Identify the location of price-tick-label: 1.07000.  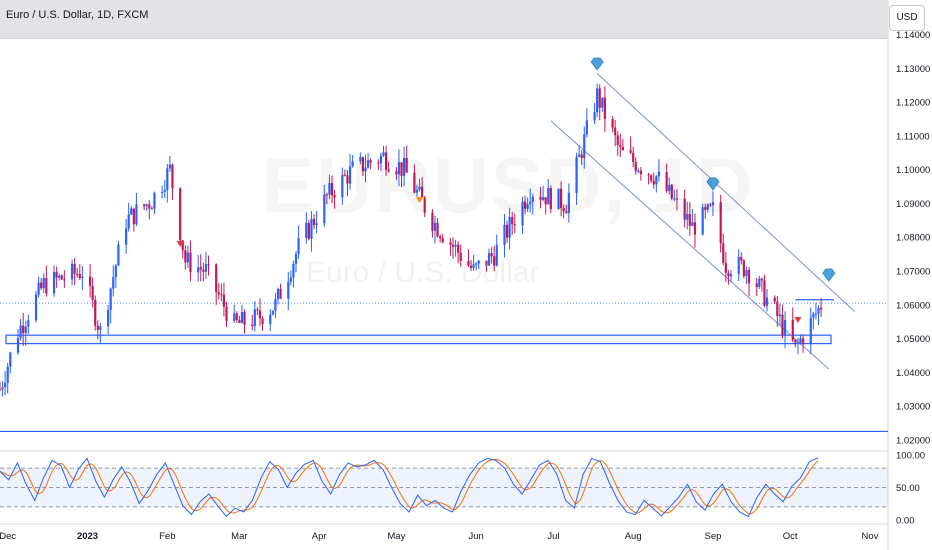
(913, 272).